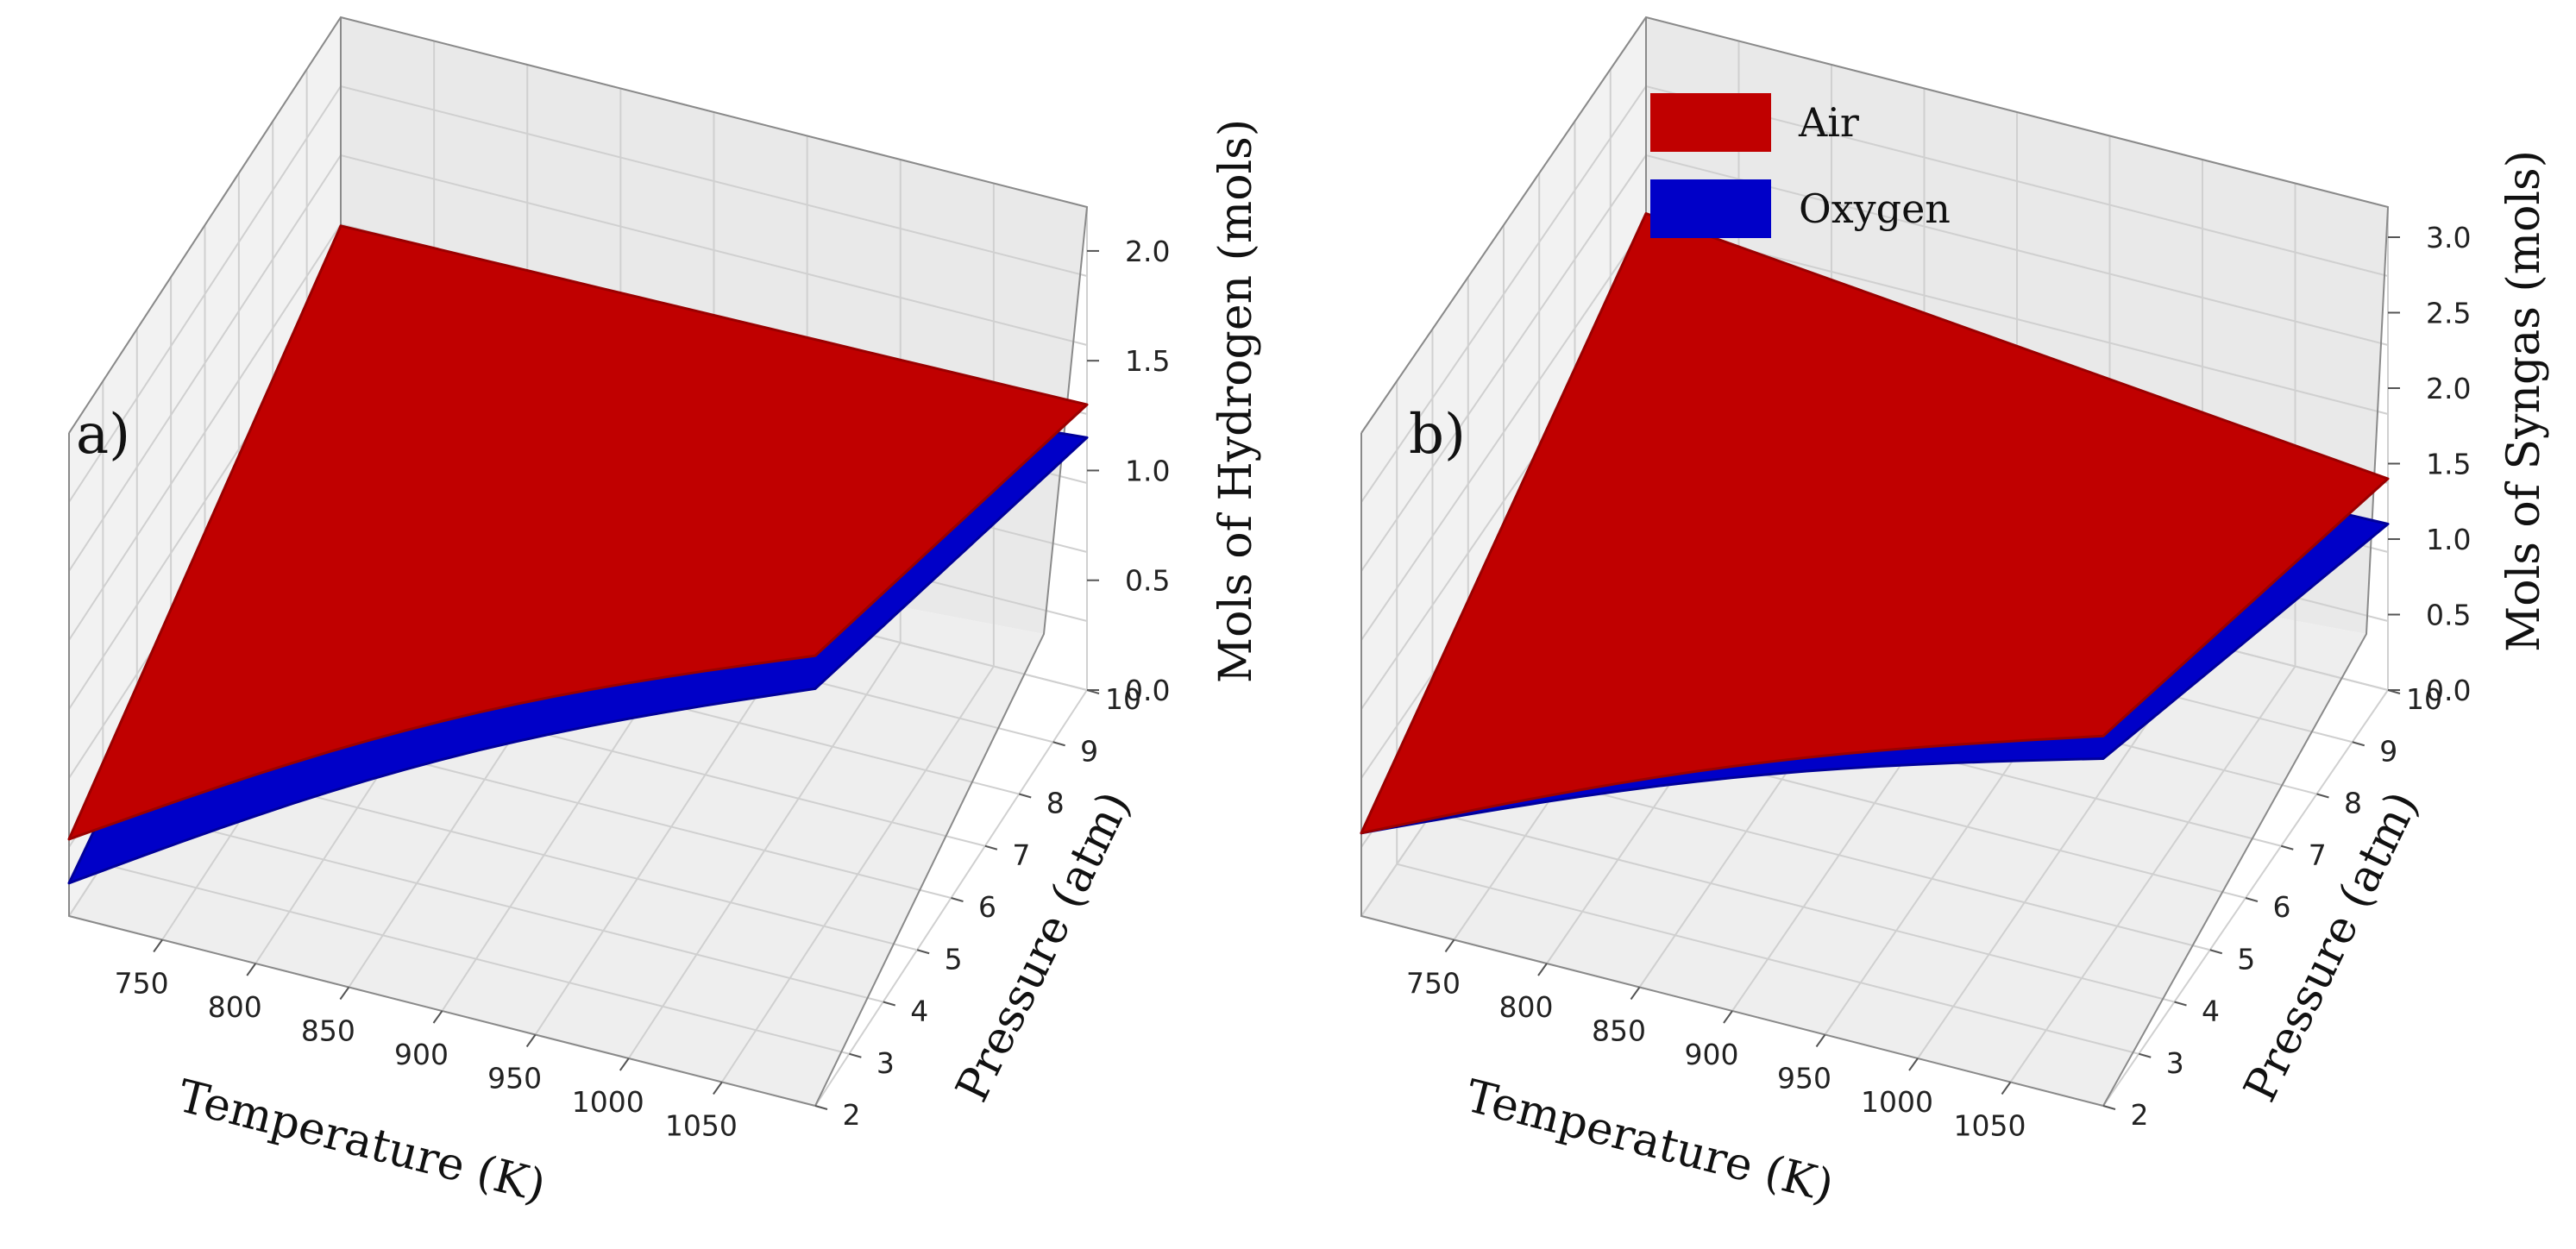  What do you see at coordinates (2448, 615) in the screenshot?
I see `z-tick-label-b: 0.5` at bounding box center [2448, 615].